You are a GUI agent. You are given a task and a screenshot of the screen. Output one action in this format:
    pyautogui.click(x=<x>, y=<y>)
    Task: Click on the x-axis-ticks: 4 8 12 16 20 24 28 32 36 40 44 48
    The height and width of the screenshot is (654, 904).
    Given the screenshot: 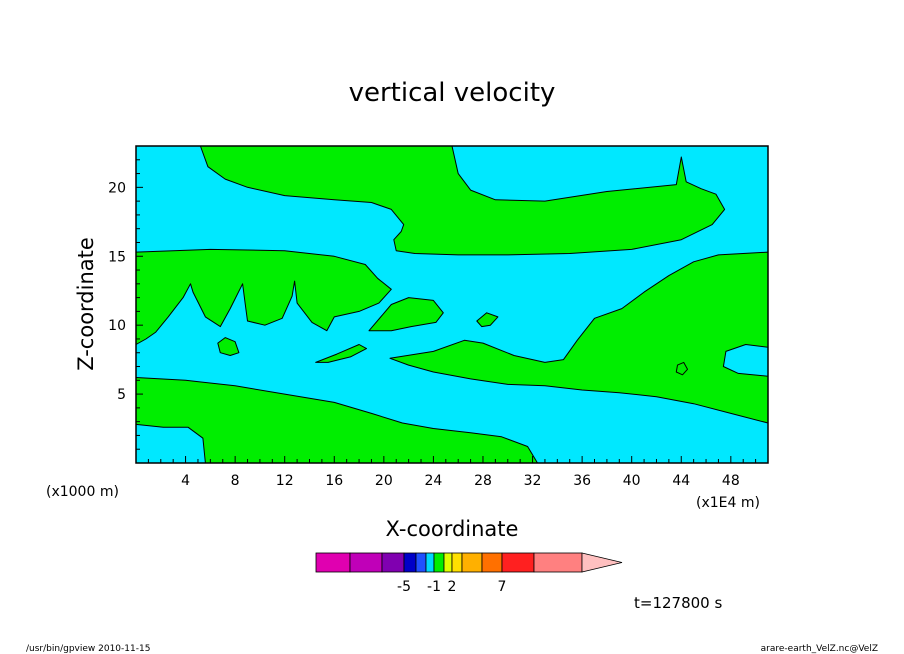 What is the action you would take?
    pyautogui.click(x=452, y=472)
    